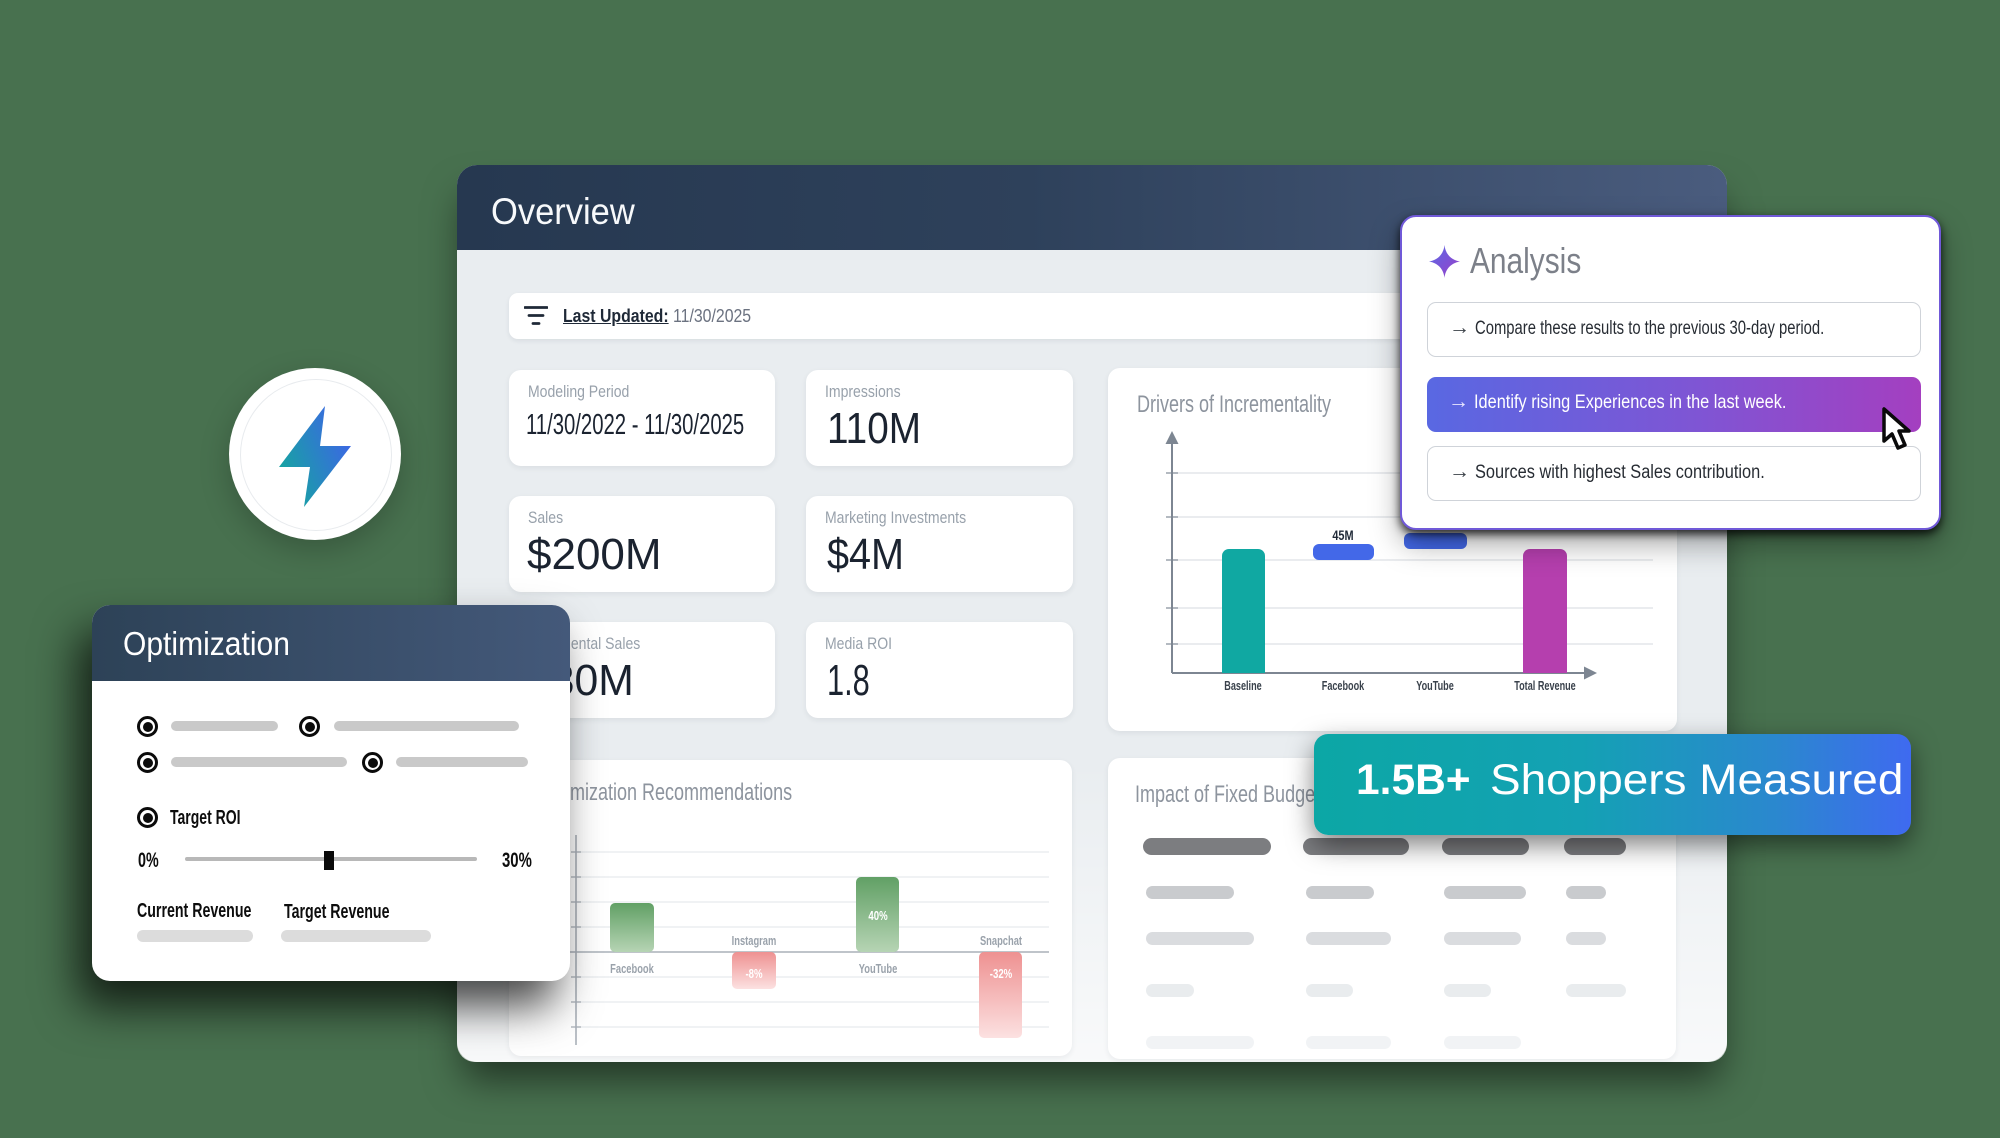  What do you see at coordinates (1242, 687) in the screenshot?
I see `svg-text: Baseline` at bounding box center [1242, 687].